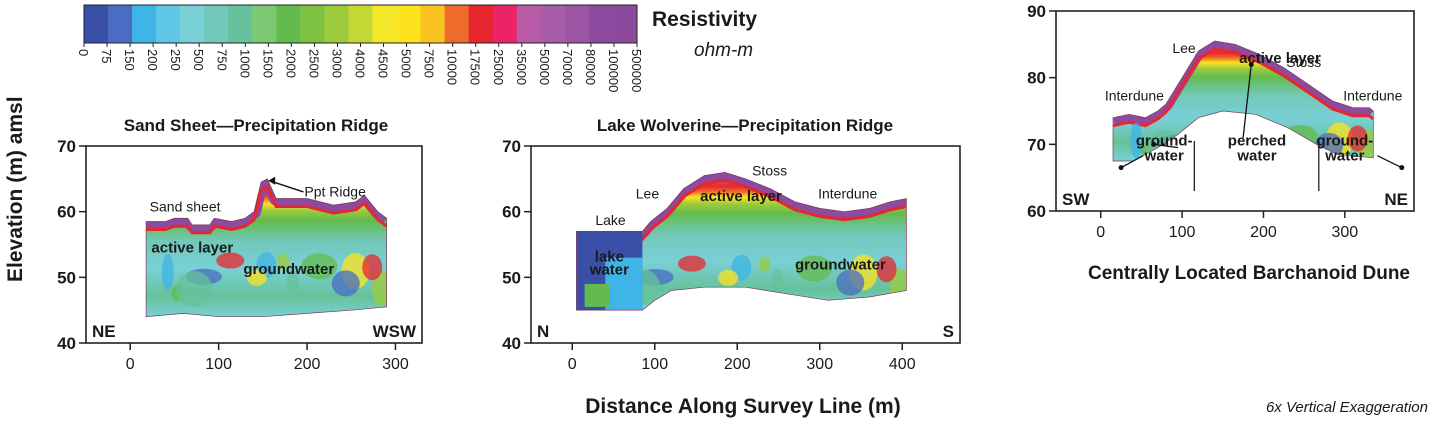  I want to click on x-tick-label: 300, so click(819, 364).